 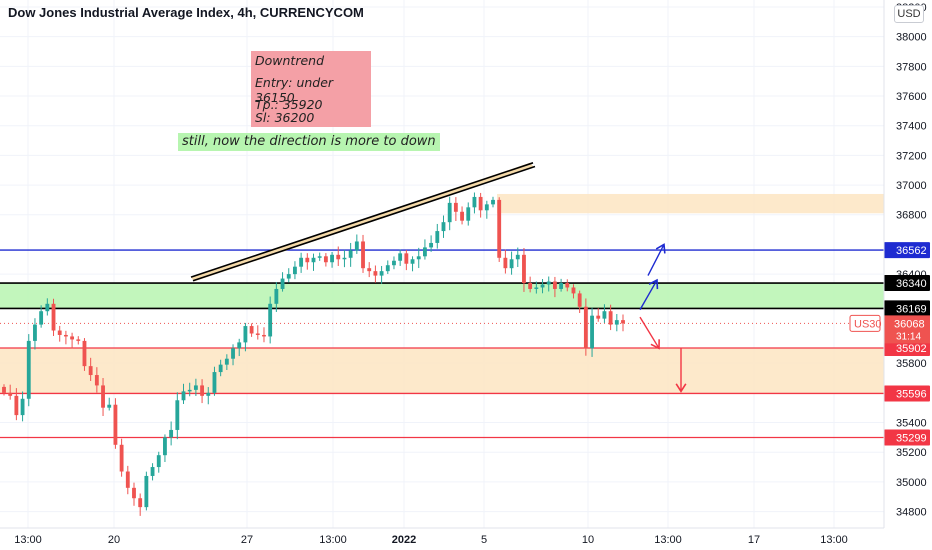 What do you see at coordinates (909, 14) in the screenshot?
I see `currency-button: USD` at bounding box center [909, 14].